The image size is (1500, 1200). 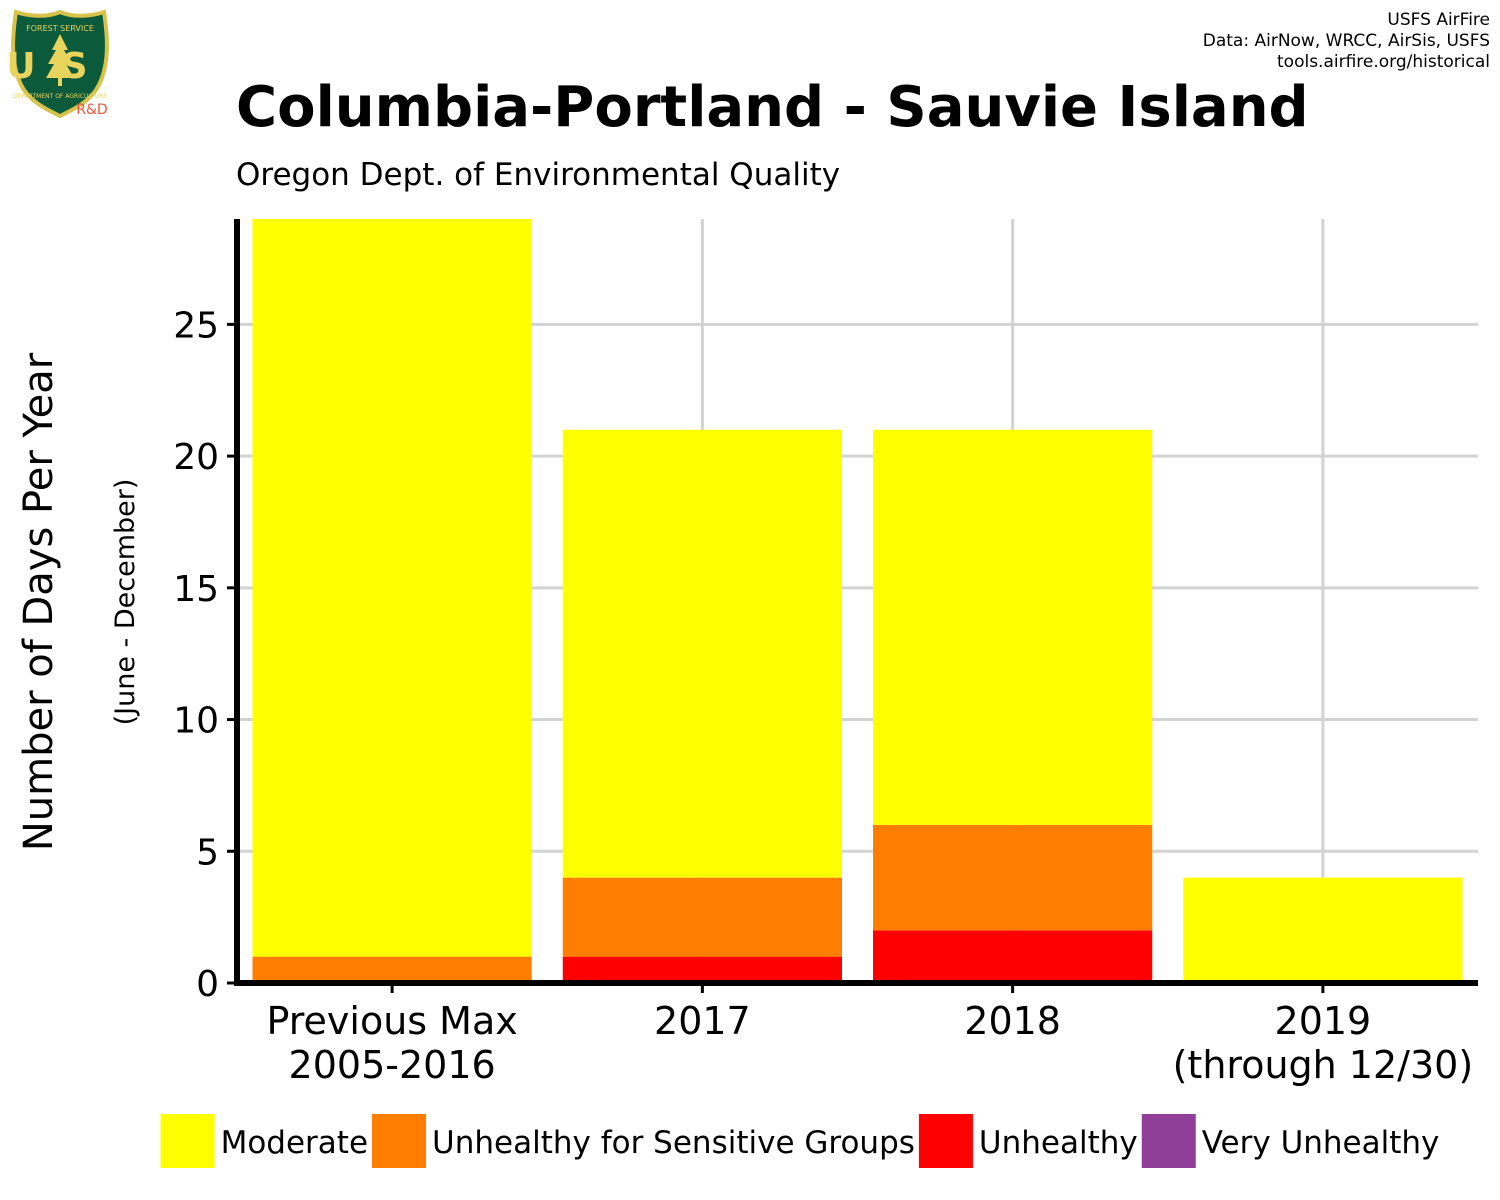 I want to click on y-tick-label: 20, so click(x=196, y=457).